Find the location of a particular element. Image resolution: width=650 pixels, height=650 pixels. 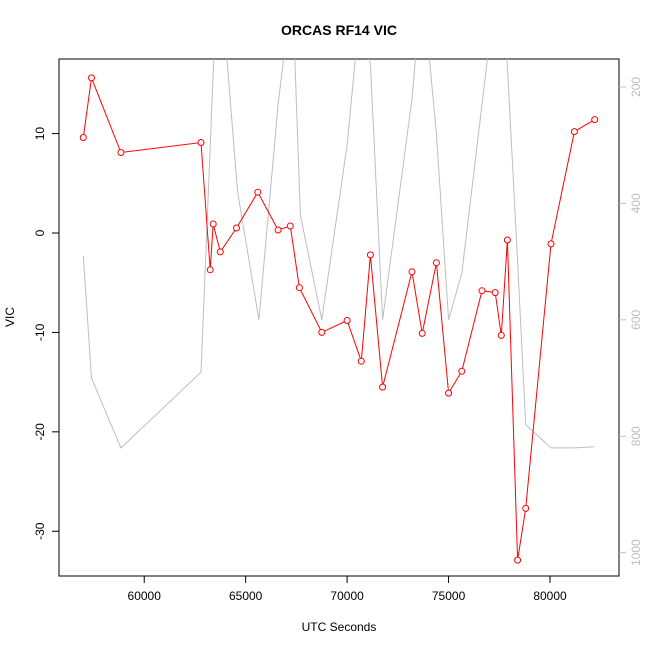

y-tick-label: 10 is located at coordinates (40, 134).